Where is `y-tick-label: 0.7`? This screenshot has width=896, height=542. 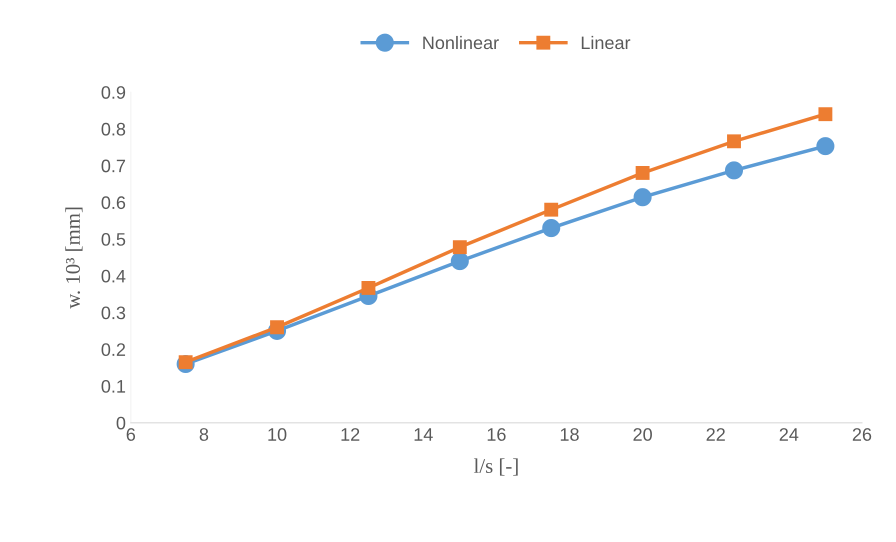 y-tick-label: 0.7 is located at coordinates (114, 166).